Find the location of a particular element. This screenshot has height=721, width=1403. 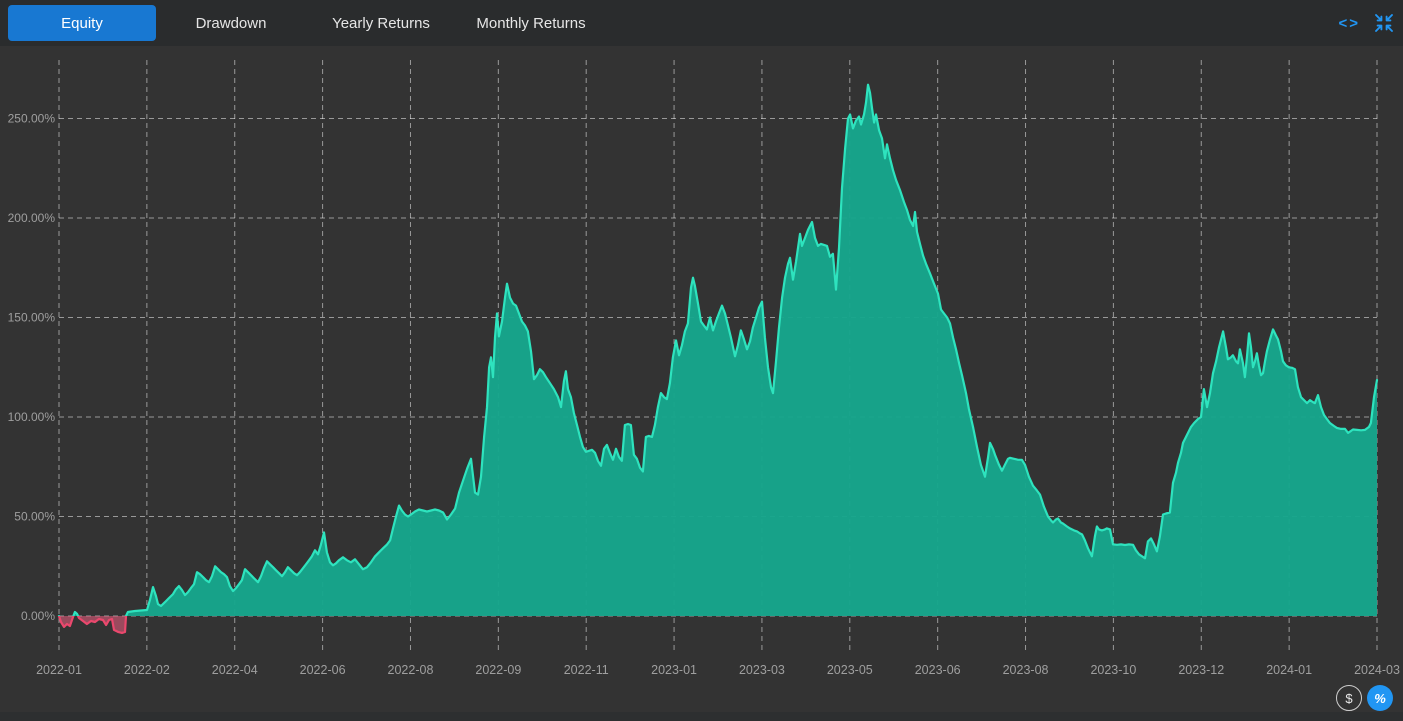

y-axis-label: 0.00% is located at coordinates (38, 616).